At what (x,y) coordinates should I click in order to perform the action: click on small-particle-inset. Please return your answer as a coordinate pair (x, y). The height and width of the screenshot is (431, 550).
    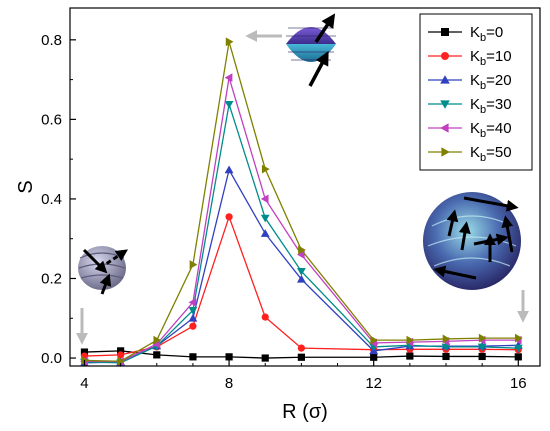
    Looking at the image, I should click on (102, 295).